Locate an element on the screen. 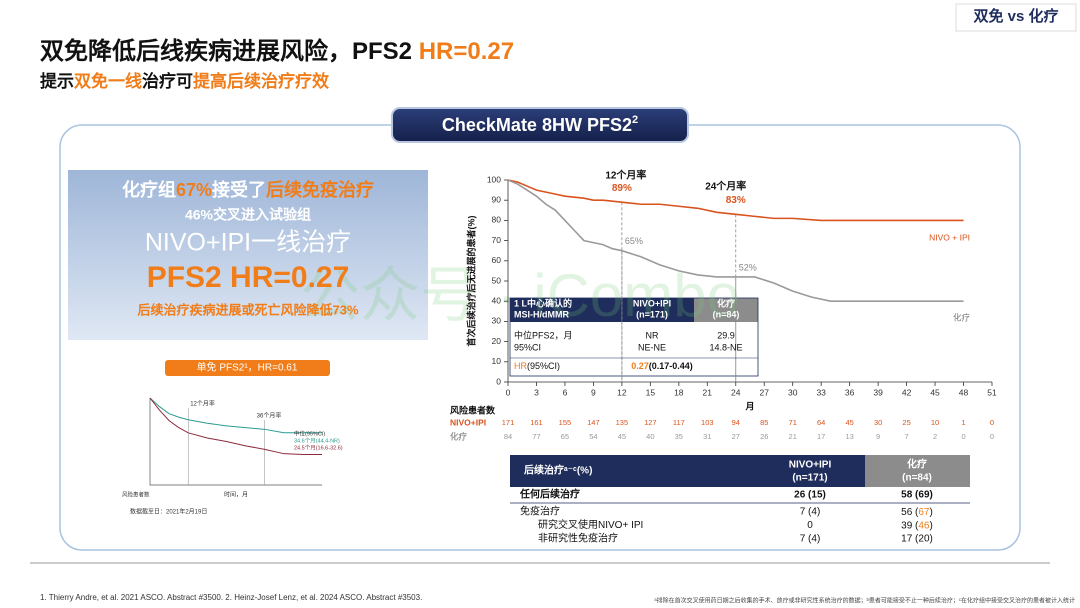  risk-title: 风险患者数 is located at coordinates (473, 409).